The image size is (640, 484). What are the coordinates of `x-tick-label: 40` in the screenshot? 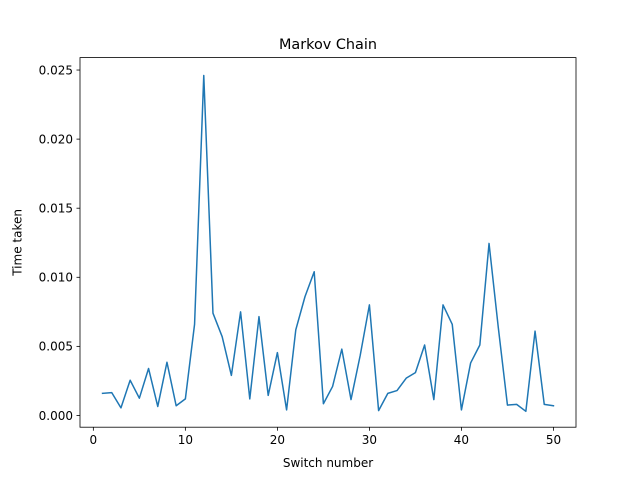 It's located at (461, 440).